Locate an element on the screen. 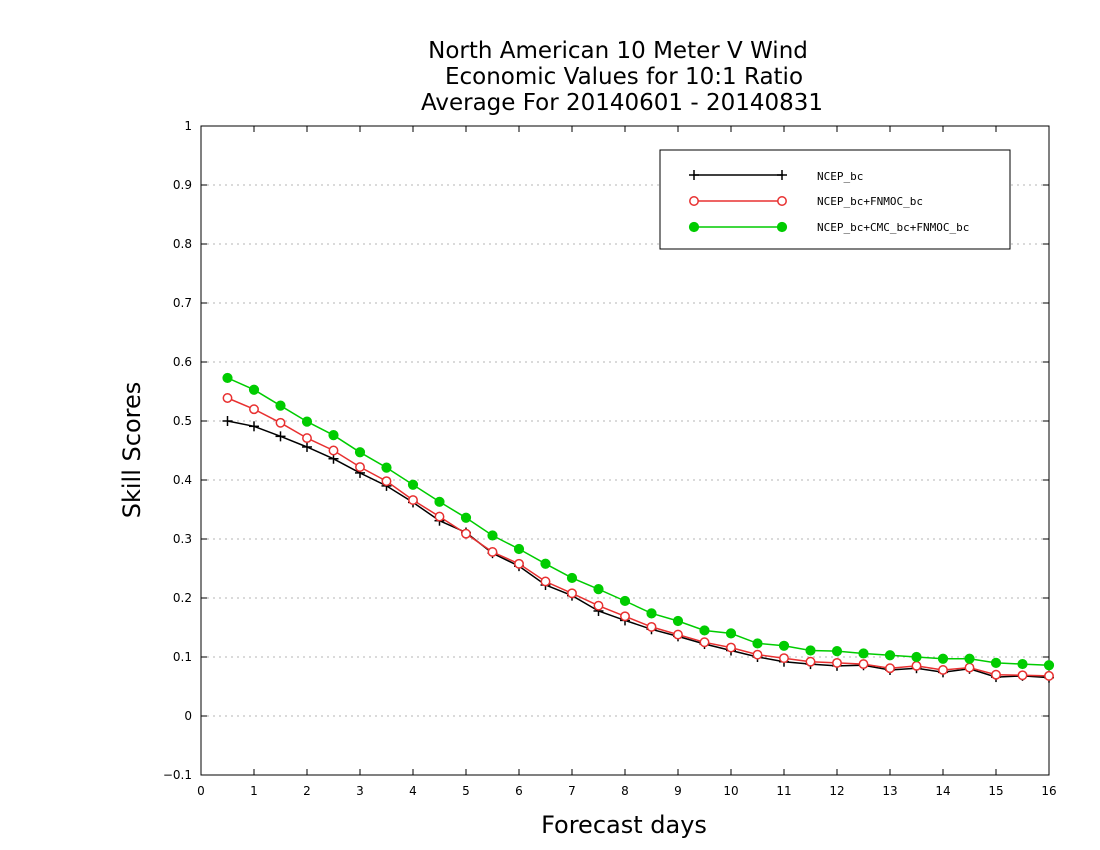 This screenshot has height=850, width=1100. y-tick-label: 0.5 is located at coordinates (182, 421).